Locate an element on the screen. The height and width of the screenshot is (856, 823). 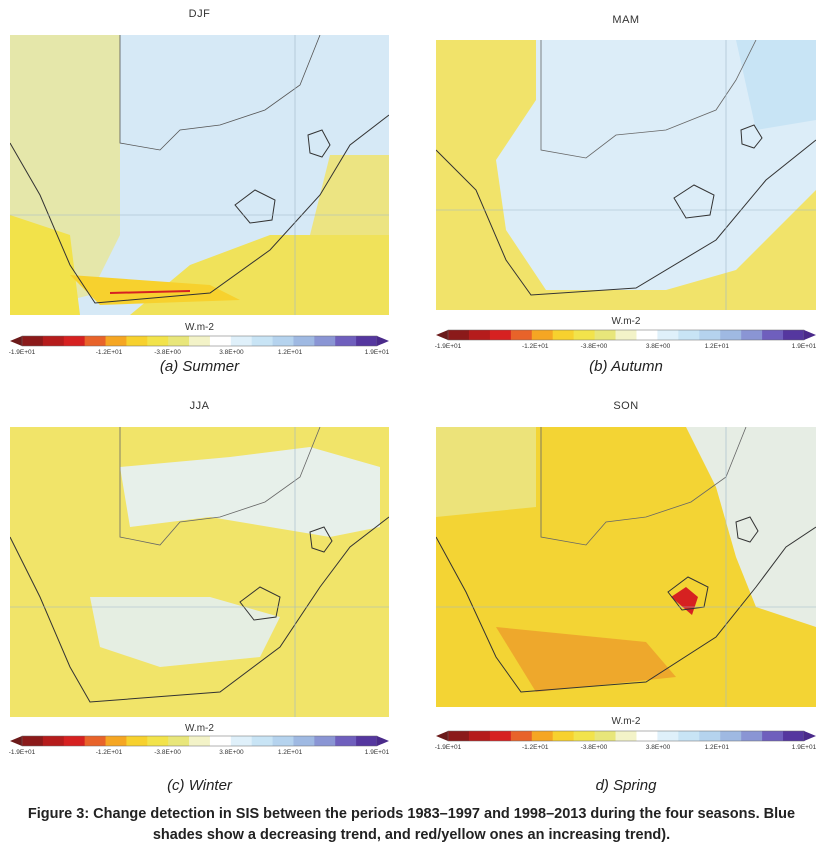
season-title: SON is located at coordinates (626, 406).